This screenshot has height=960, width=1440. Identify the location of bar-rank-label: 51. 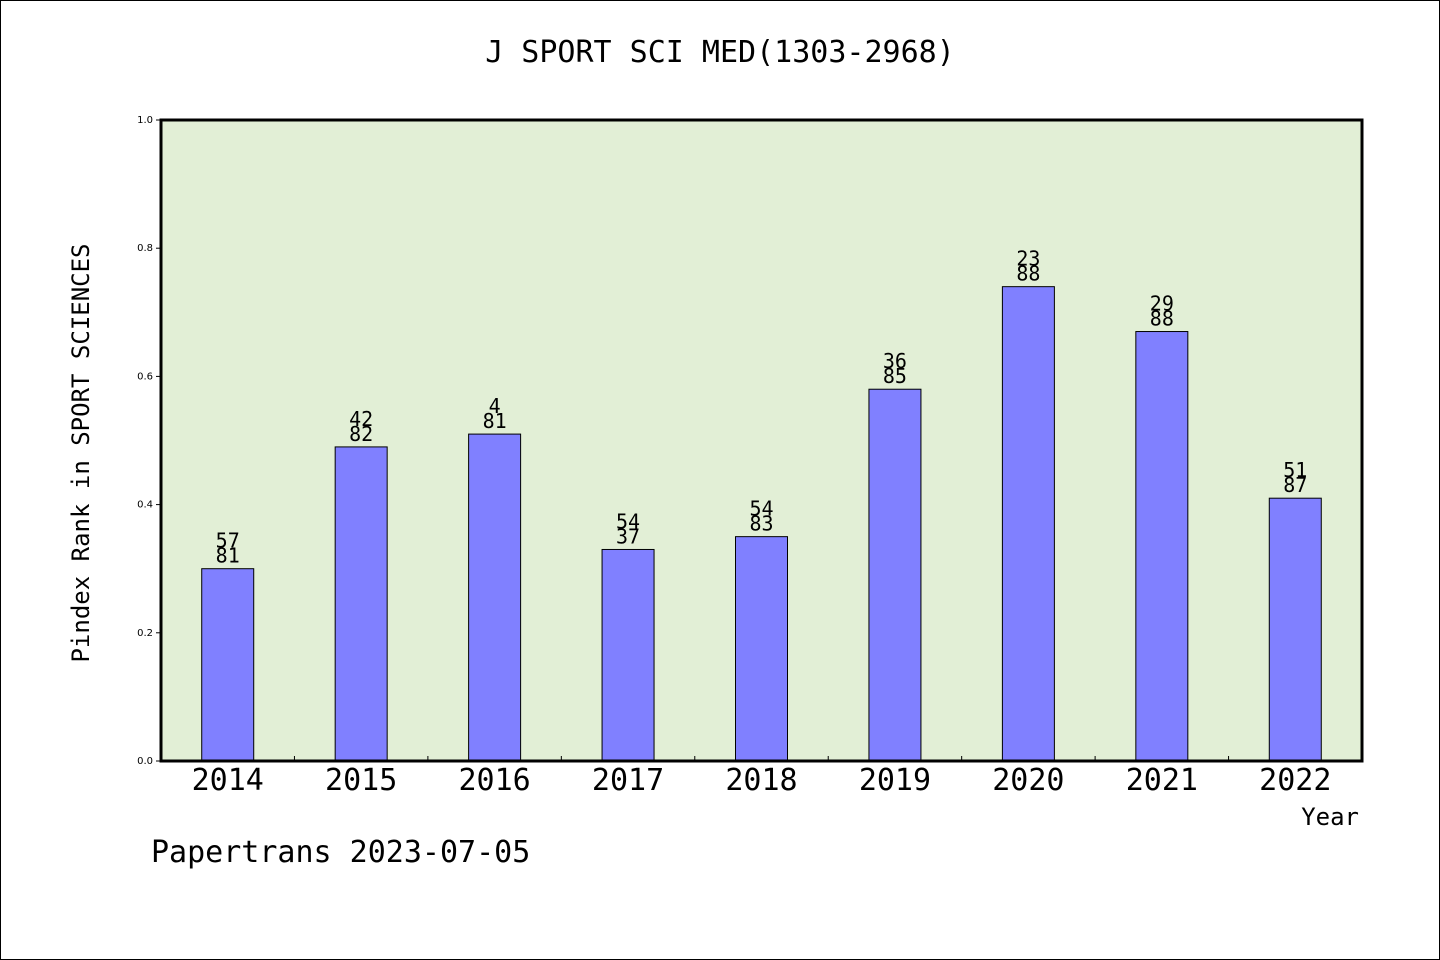
(1295, 470).